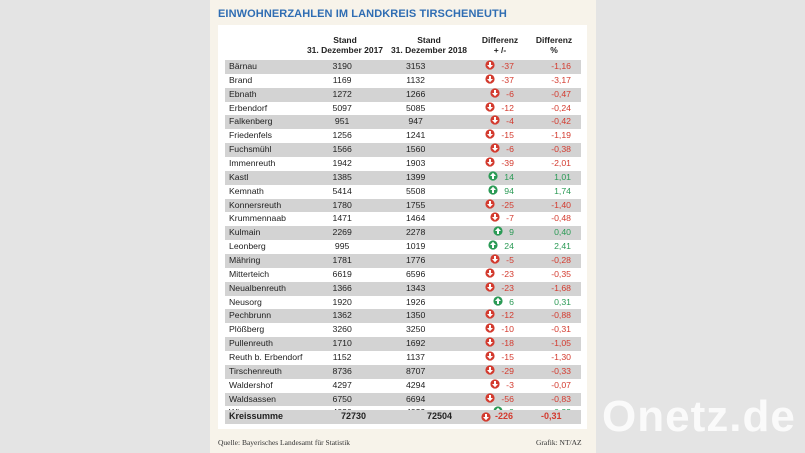 This screenshot has height=453, width=805. What do you see at coordinates (549, 108) in the screenshot?
I see `row-pct: -0,24` at bounding box center [549, 108].